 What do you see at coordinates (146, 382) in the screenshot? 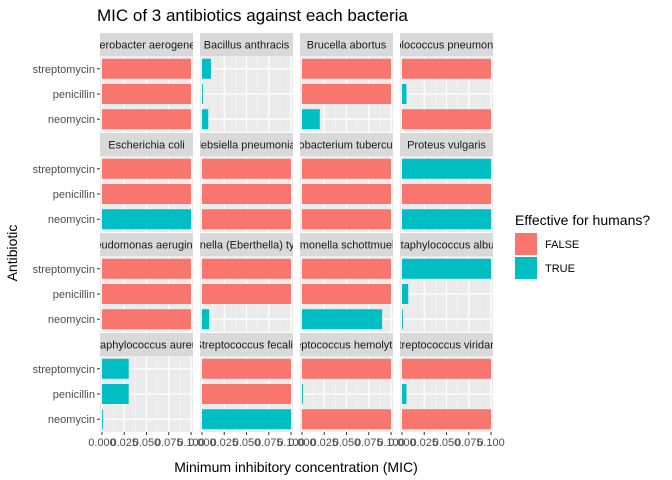
I see `facet-panel: Staphylococcus aureus` at bounding box center [146, 382].